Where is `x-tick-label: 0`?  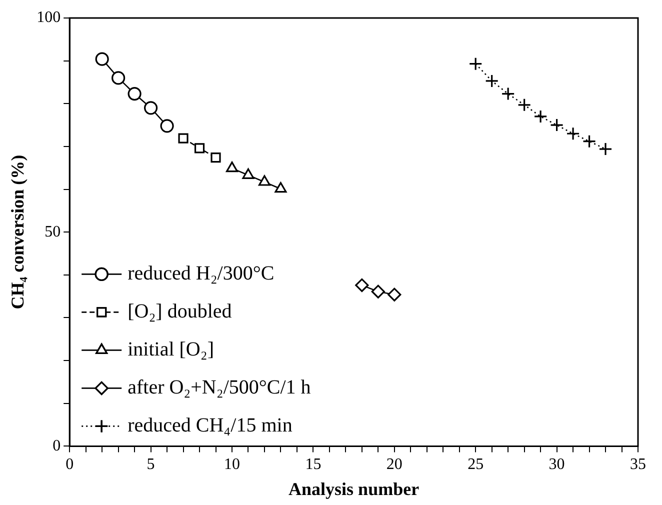 x-tick-label: 0 is located at coordinates (70, 465).